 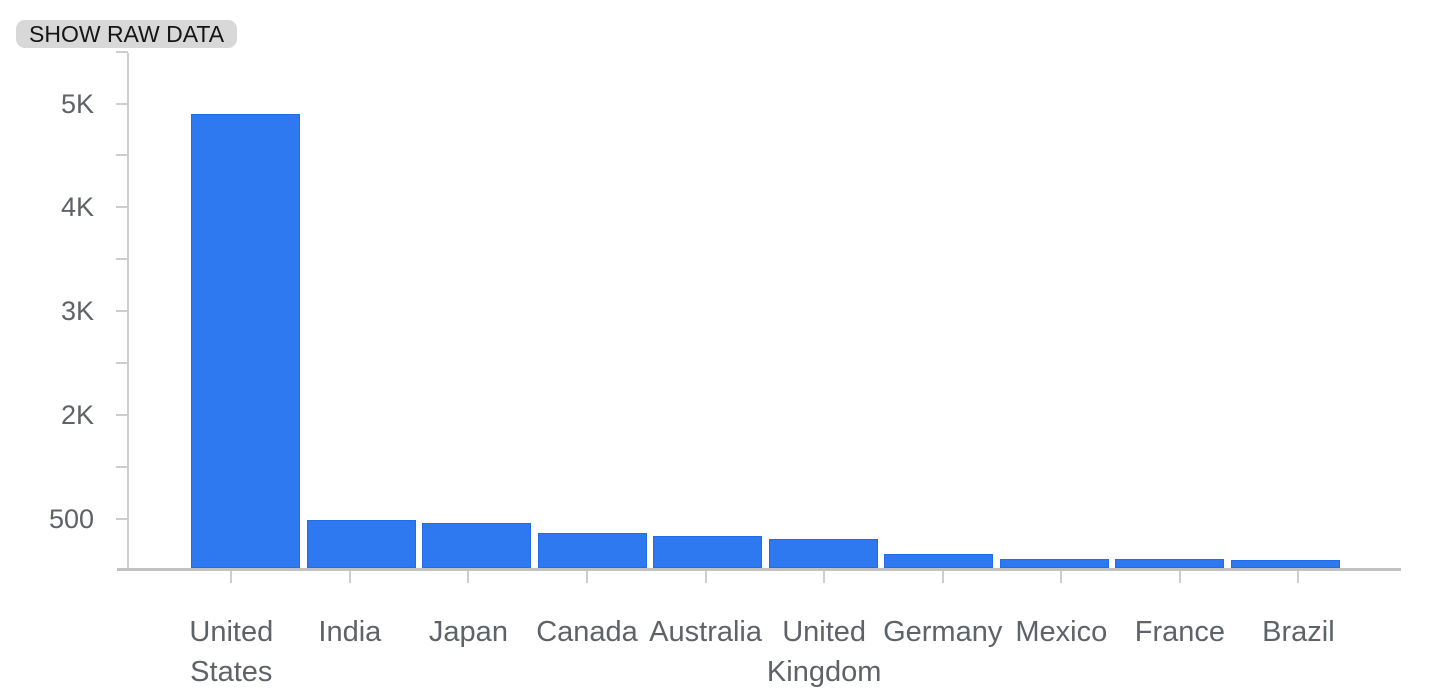 I want to click on x-axis-tick-label: India, so click(x=350, y=632).